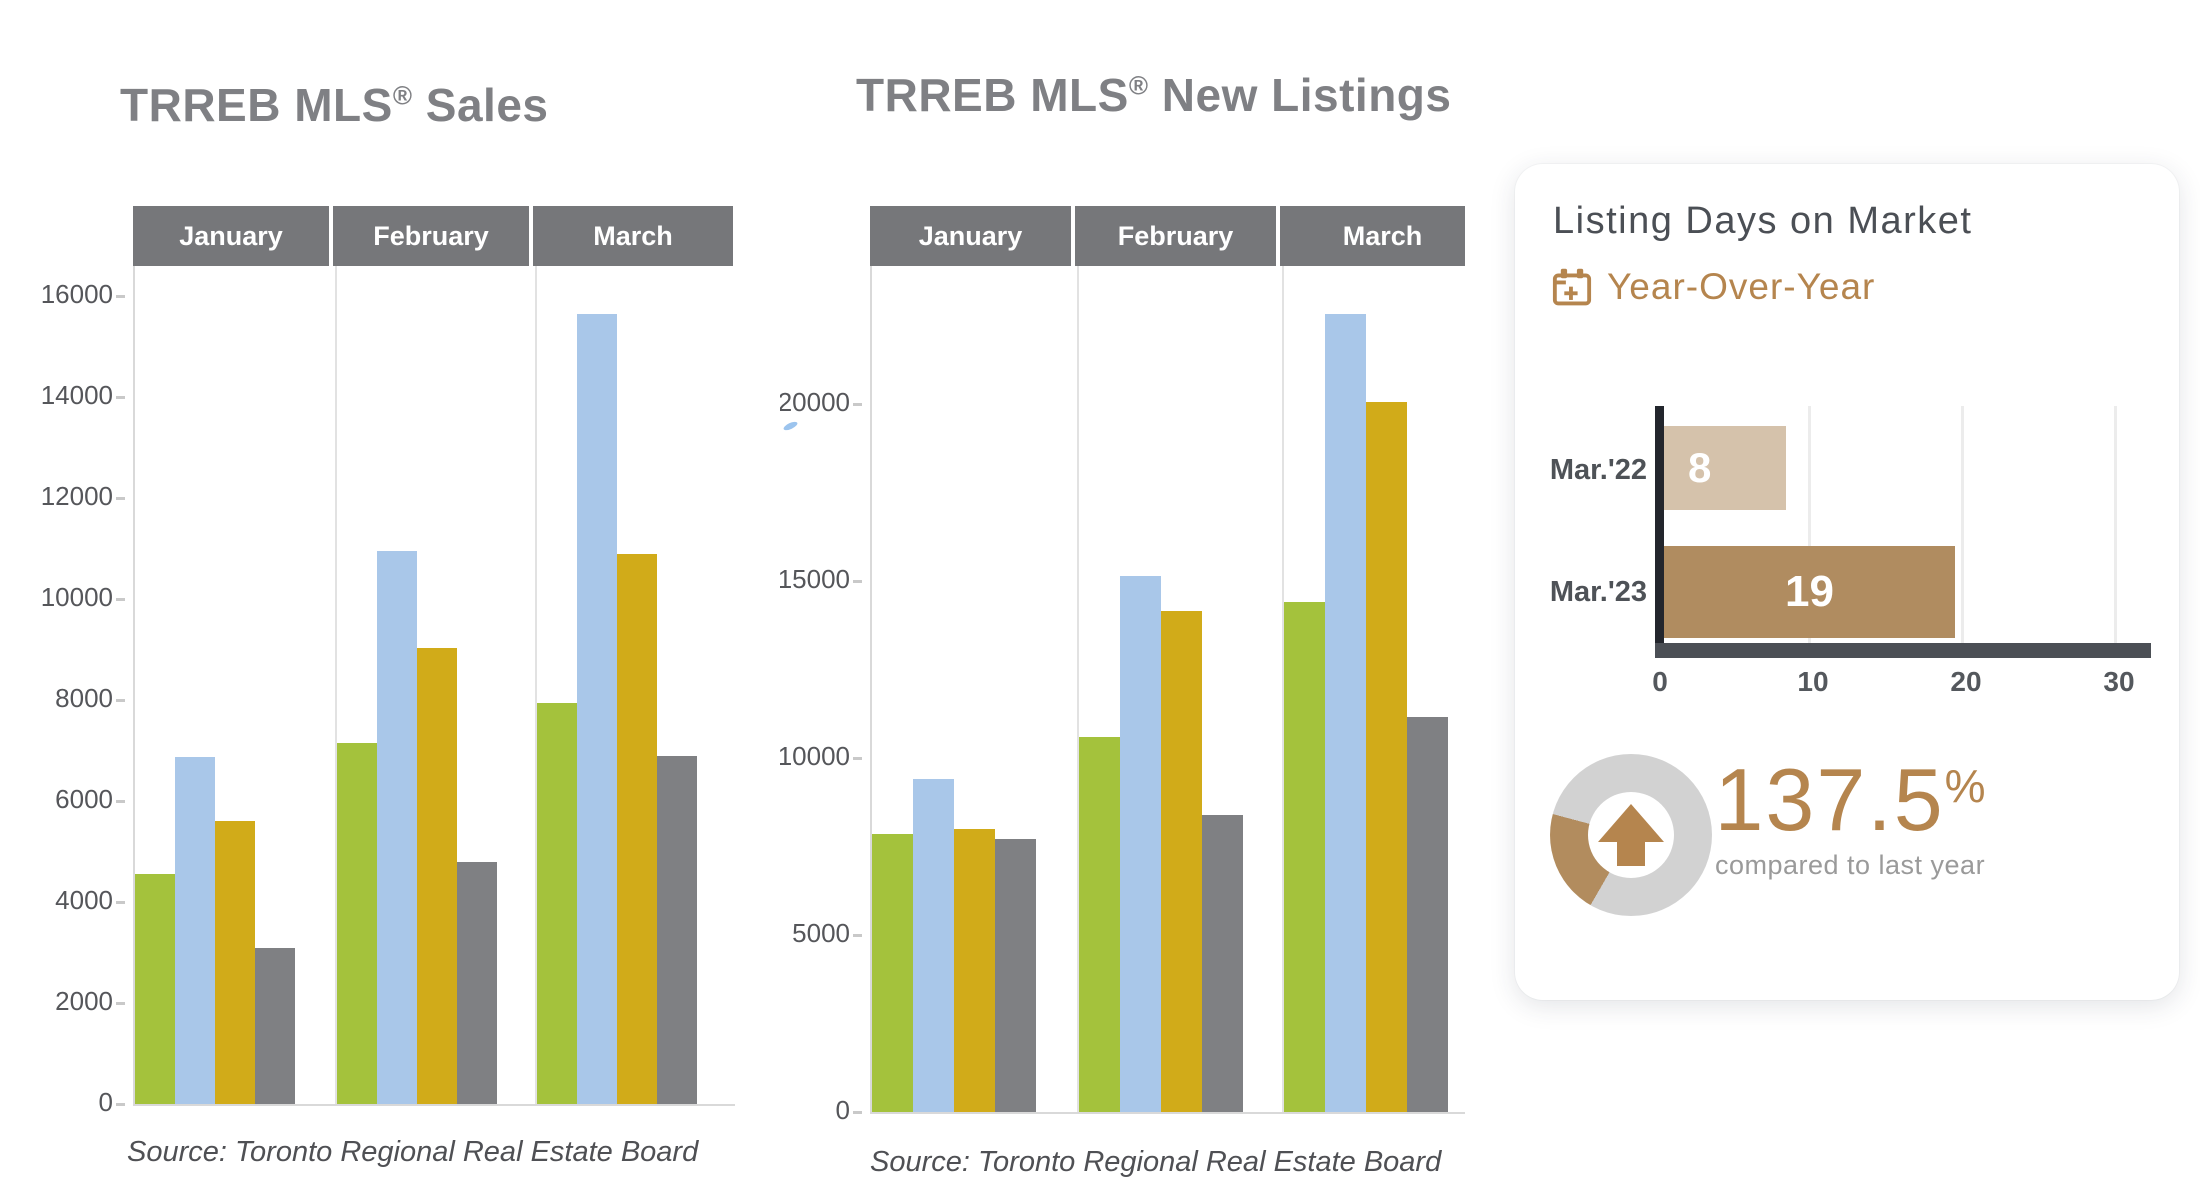 This screenshot has height=1190, width=2200. Describe the element at coordinates (2119, 681) in the screenshot. I see `x-tick-30: 30` at that location.